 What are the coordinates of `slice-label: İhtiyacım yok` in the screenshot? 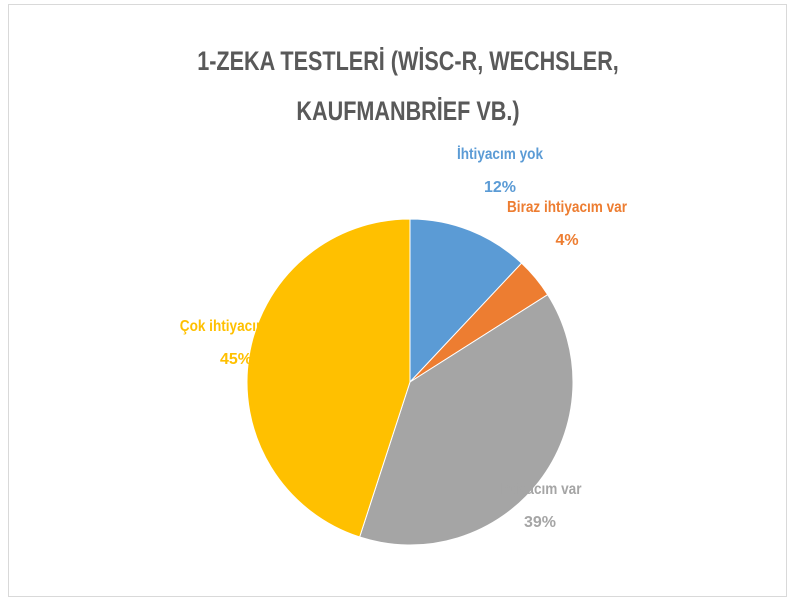 It's located at (500, 154).